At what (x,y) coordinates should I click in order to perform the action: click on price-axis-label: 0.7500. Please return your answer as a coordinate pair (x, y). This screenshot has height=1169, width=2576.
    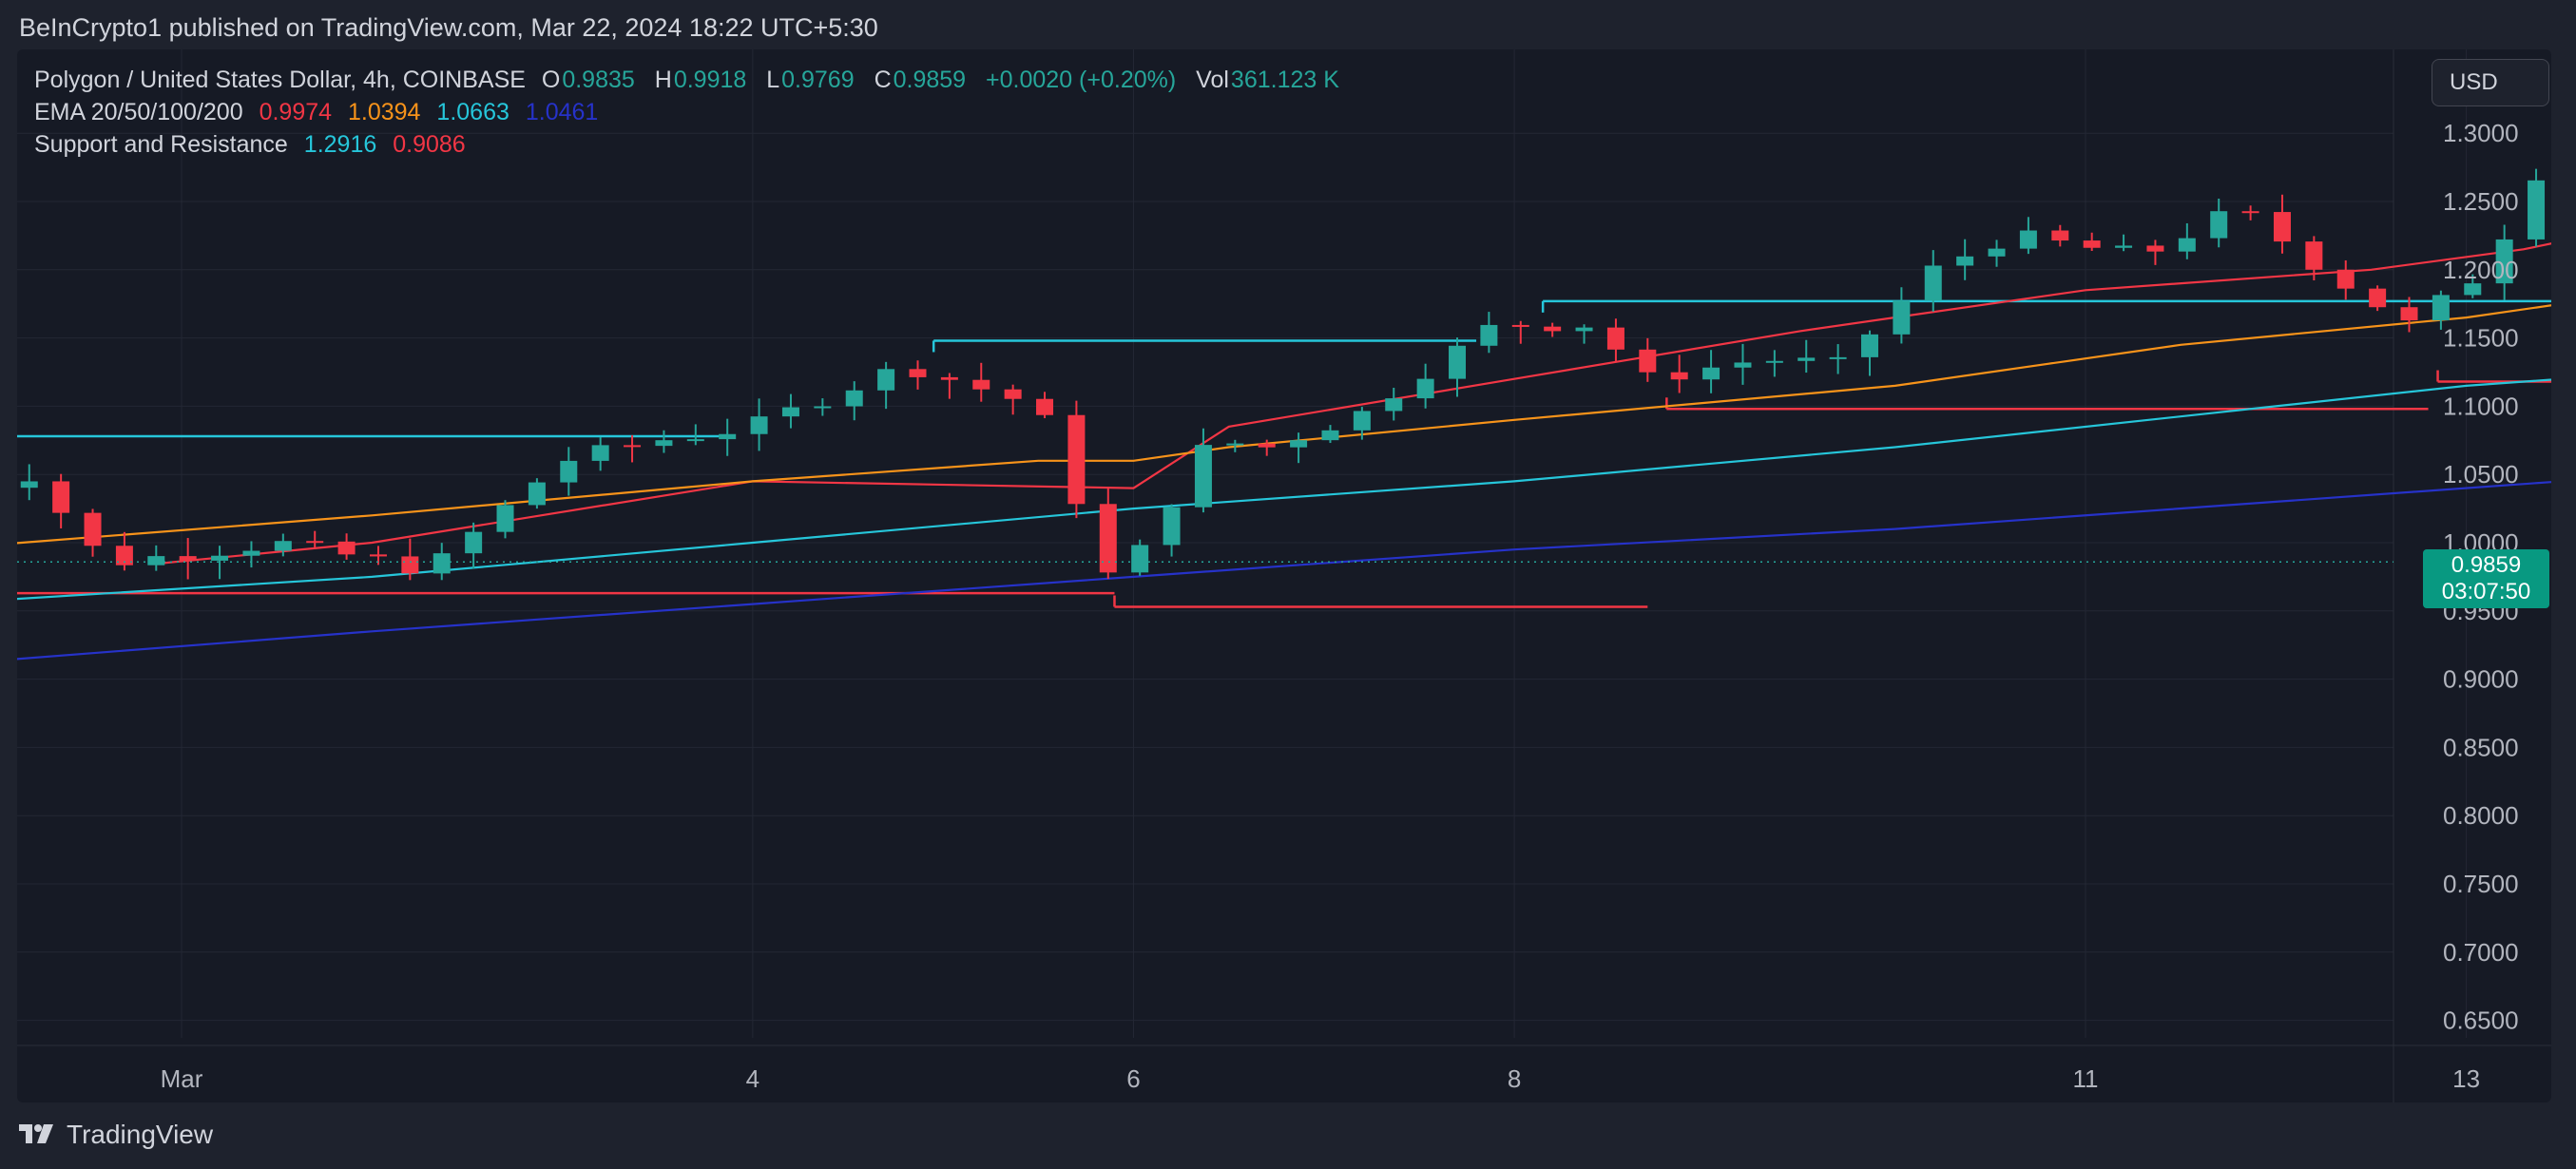
    Looking at the image, I should click on (2481, 884).